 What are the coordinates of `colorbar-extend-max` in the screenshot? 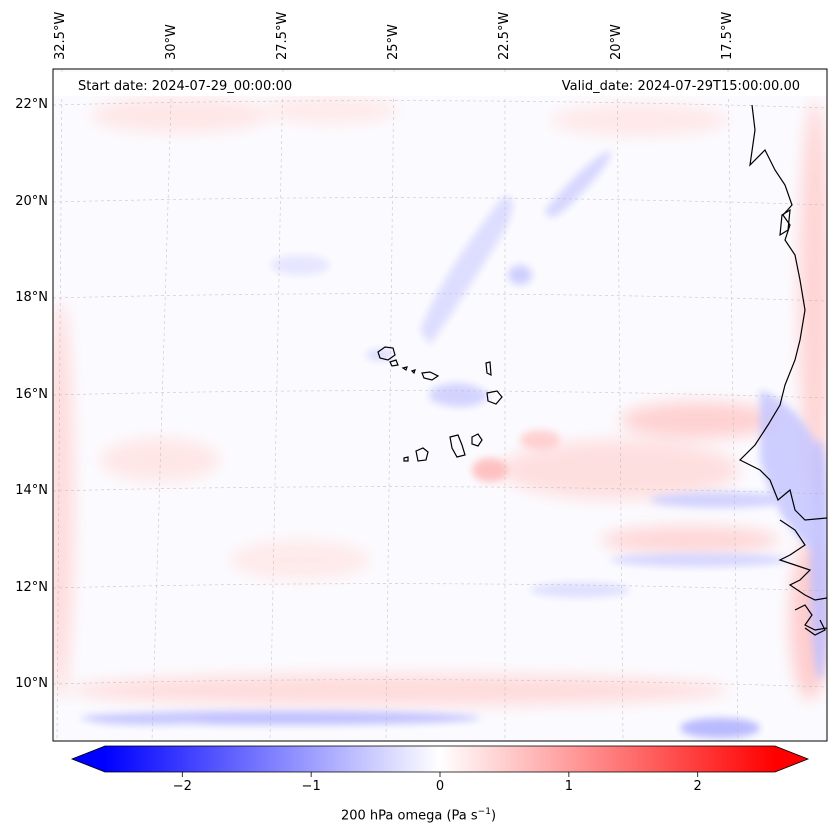 It's located at (791, 759).